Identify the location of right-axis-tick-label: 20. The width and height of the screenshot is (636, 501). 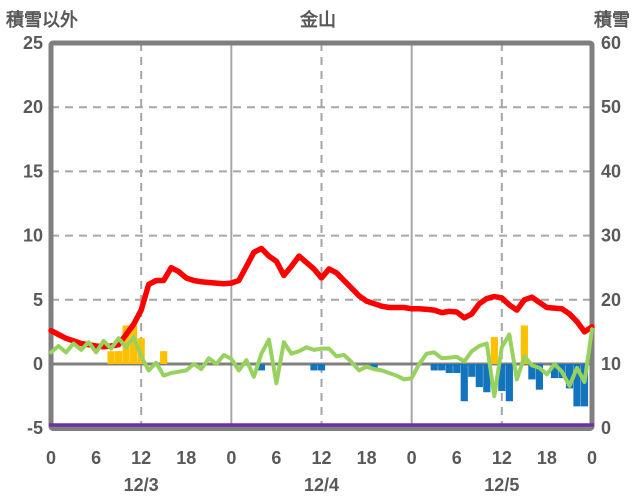
(611, 300).